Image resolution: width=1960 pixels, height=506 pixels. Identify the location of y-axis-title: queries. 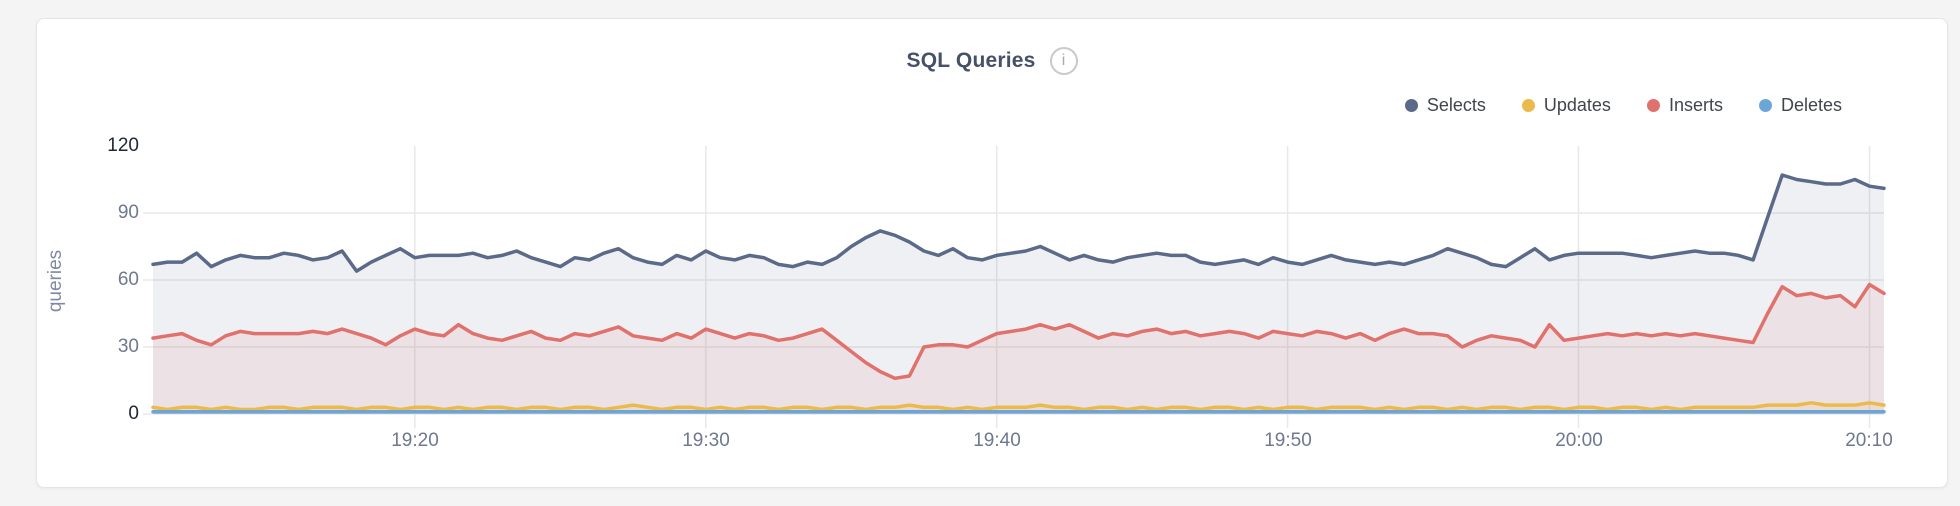
(55, 281).